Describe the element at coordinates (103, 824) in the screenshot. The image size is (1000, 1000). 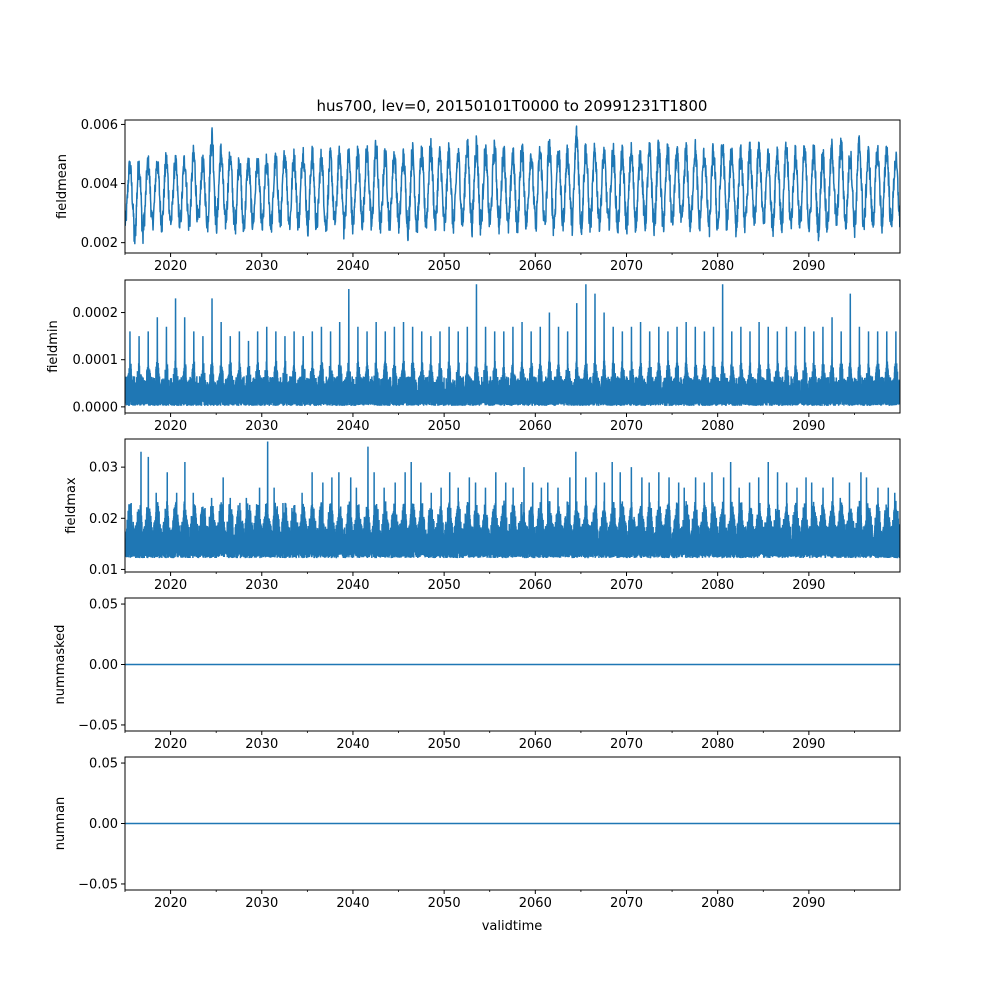
I see `y-tick-label-numnan: 0.00` at that location.